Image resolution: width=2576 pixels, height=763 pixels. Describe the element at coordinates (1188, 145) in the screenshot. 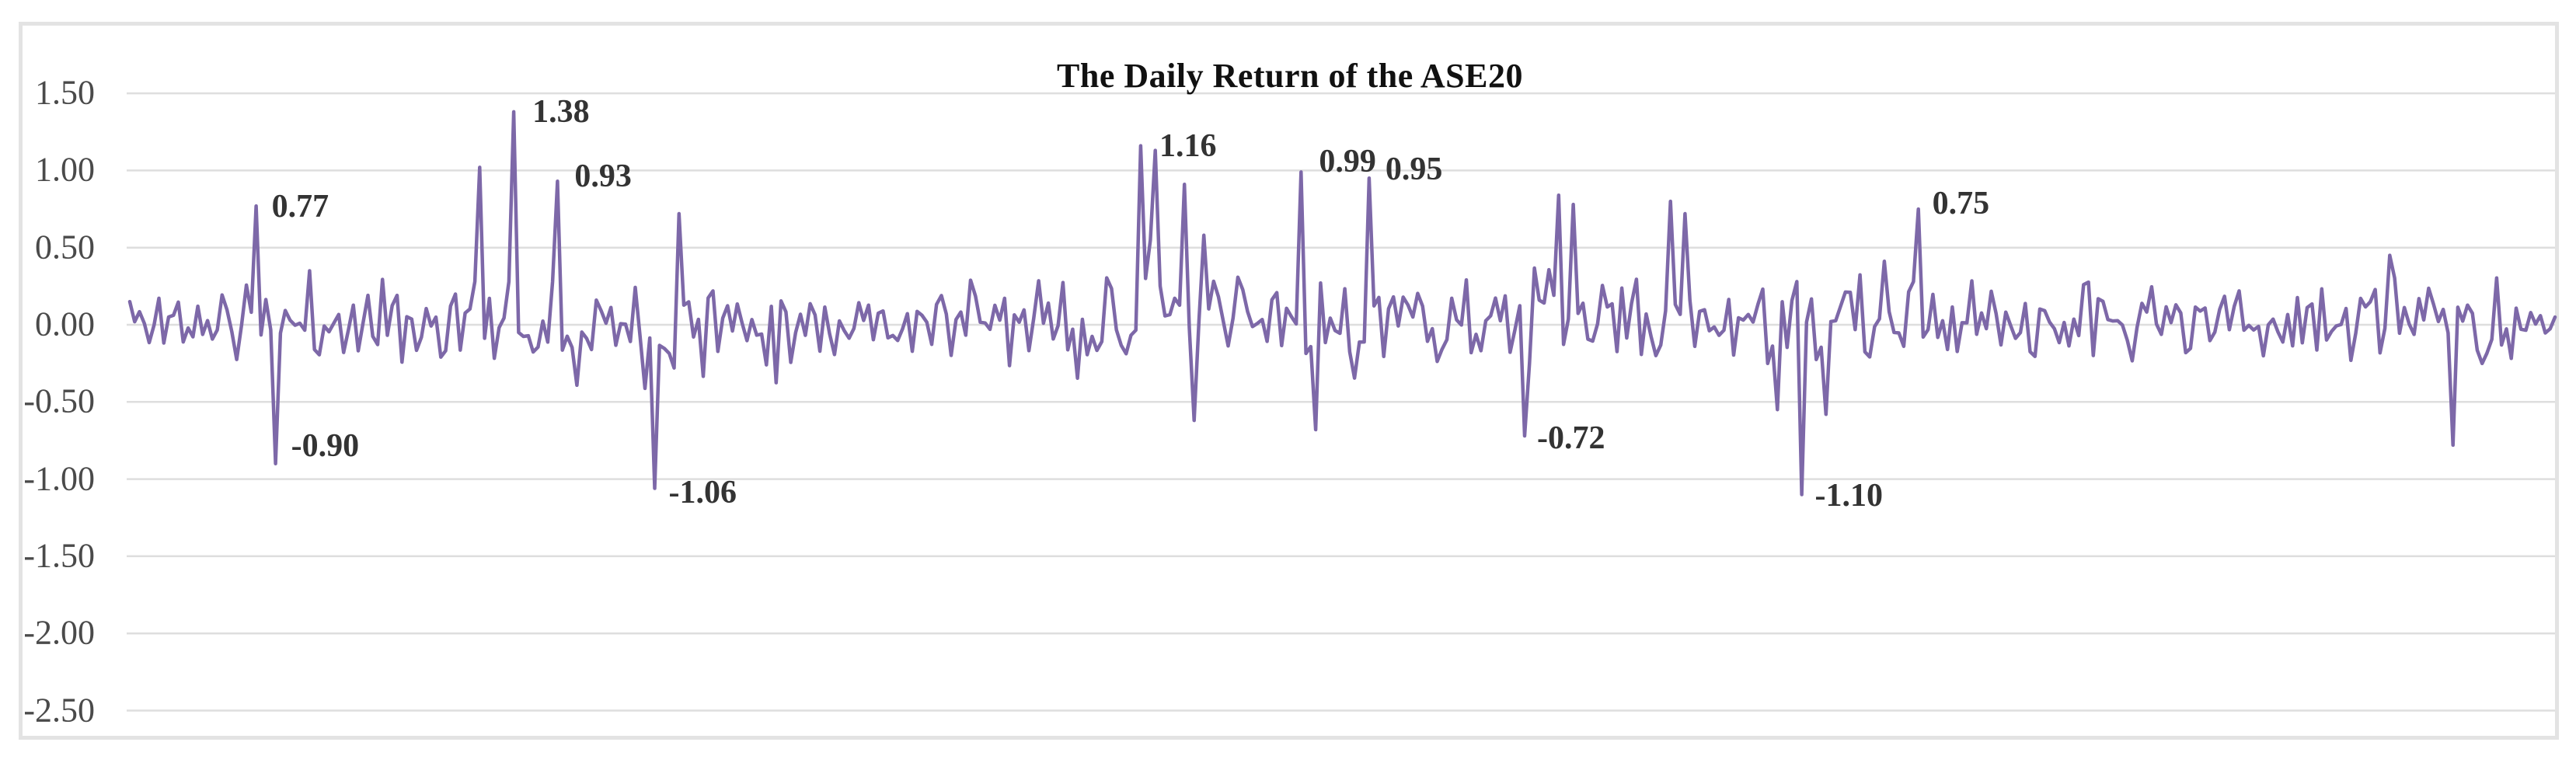

I see `data-label: 1.16` at that location.